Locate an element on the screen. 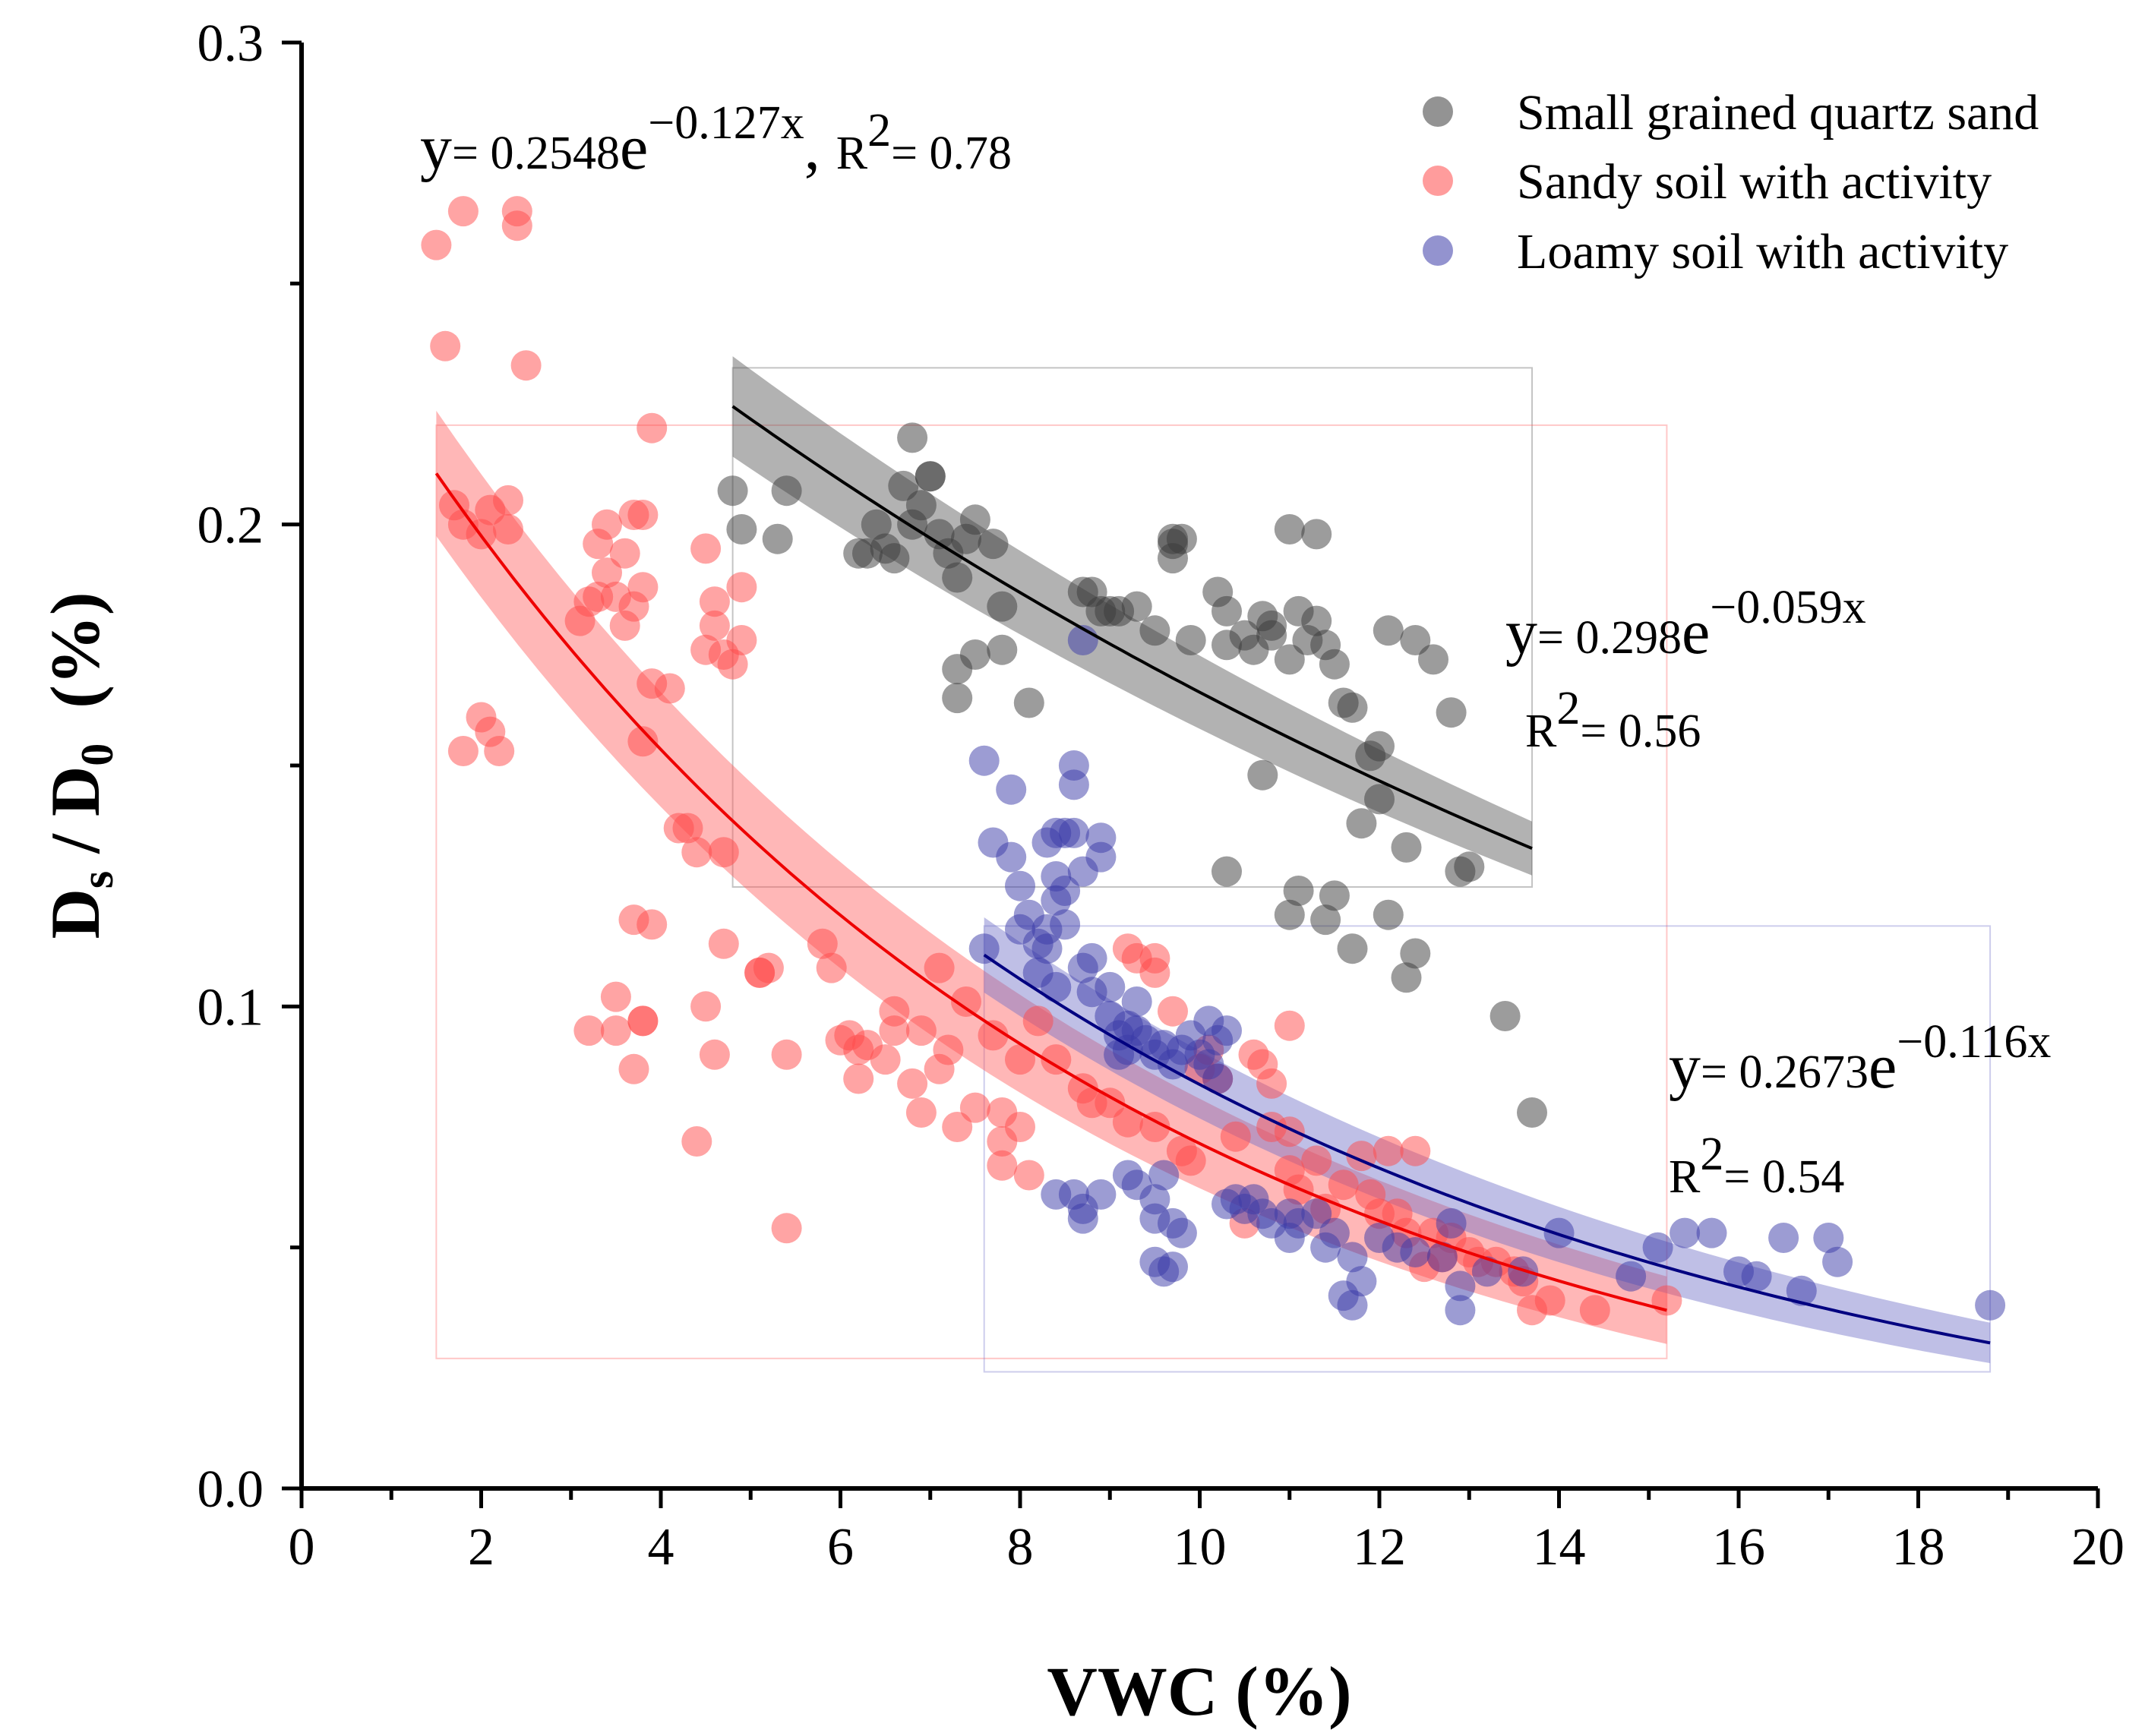 Image resolution: width=2145 pixels, height=1736 pixels. x-ticks: 0 2 4 6 8 10 12 14 16 18 20 is located at coordinates (1206, 1533).